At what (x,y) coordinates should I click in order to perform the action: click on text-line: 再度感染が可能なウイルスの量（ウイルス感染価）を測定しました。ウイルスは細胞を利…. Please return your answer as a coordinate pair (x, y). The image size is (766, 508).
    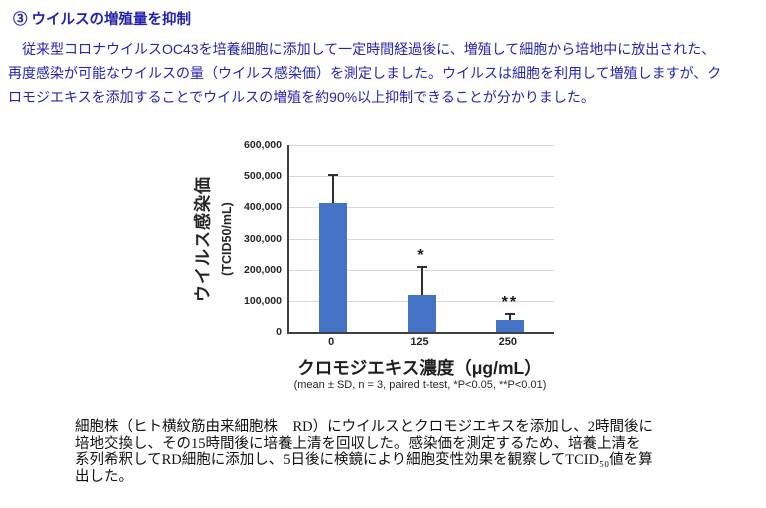
    Looking at the image, I should click on (365, 73).